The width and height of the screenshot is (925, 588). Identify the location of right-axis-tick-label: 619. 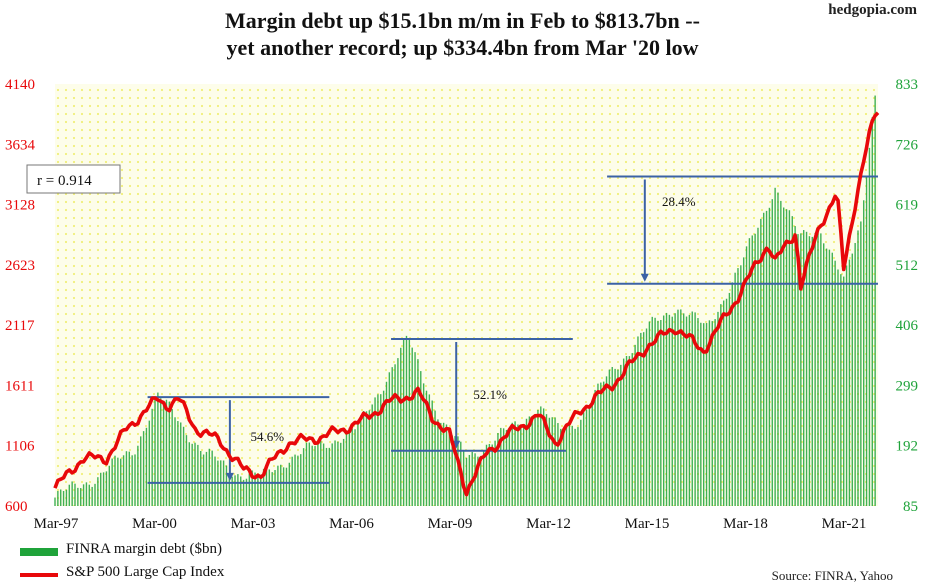
(907, 206).